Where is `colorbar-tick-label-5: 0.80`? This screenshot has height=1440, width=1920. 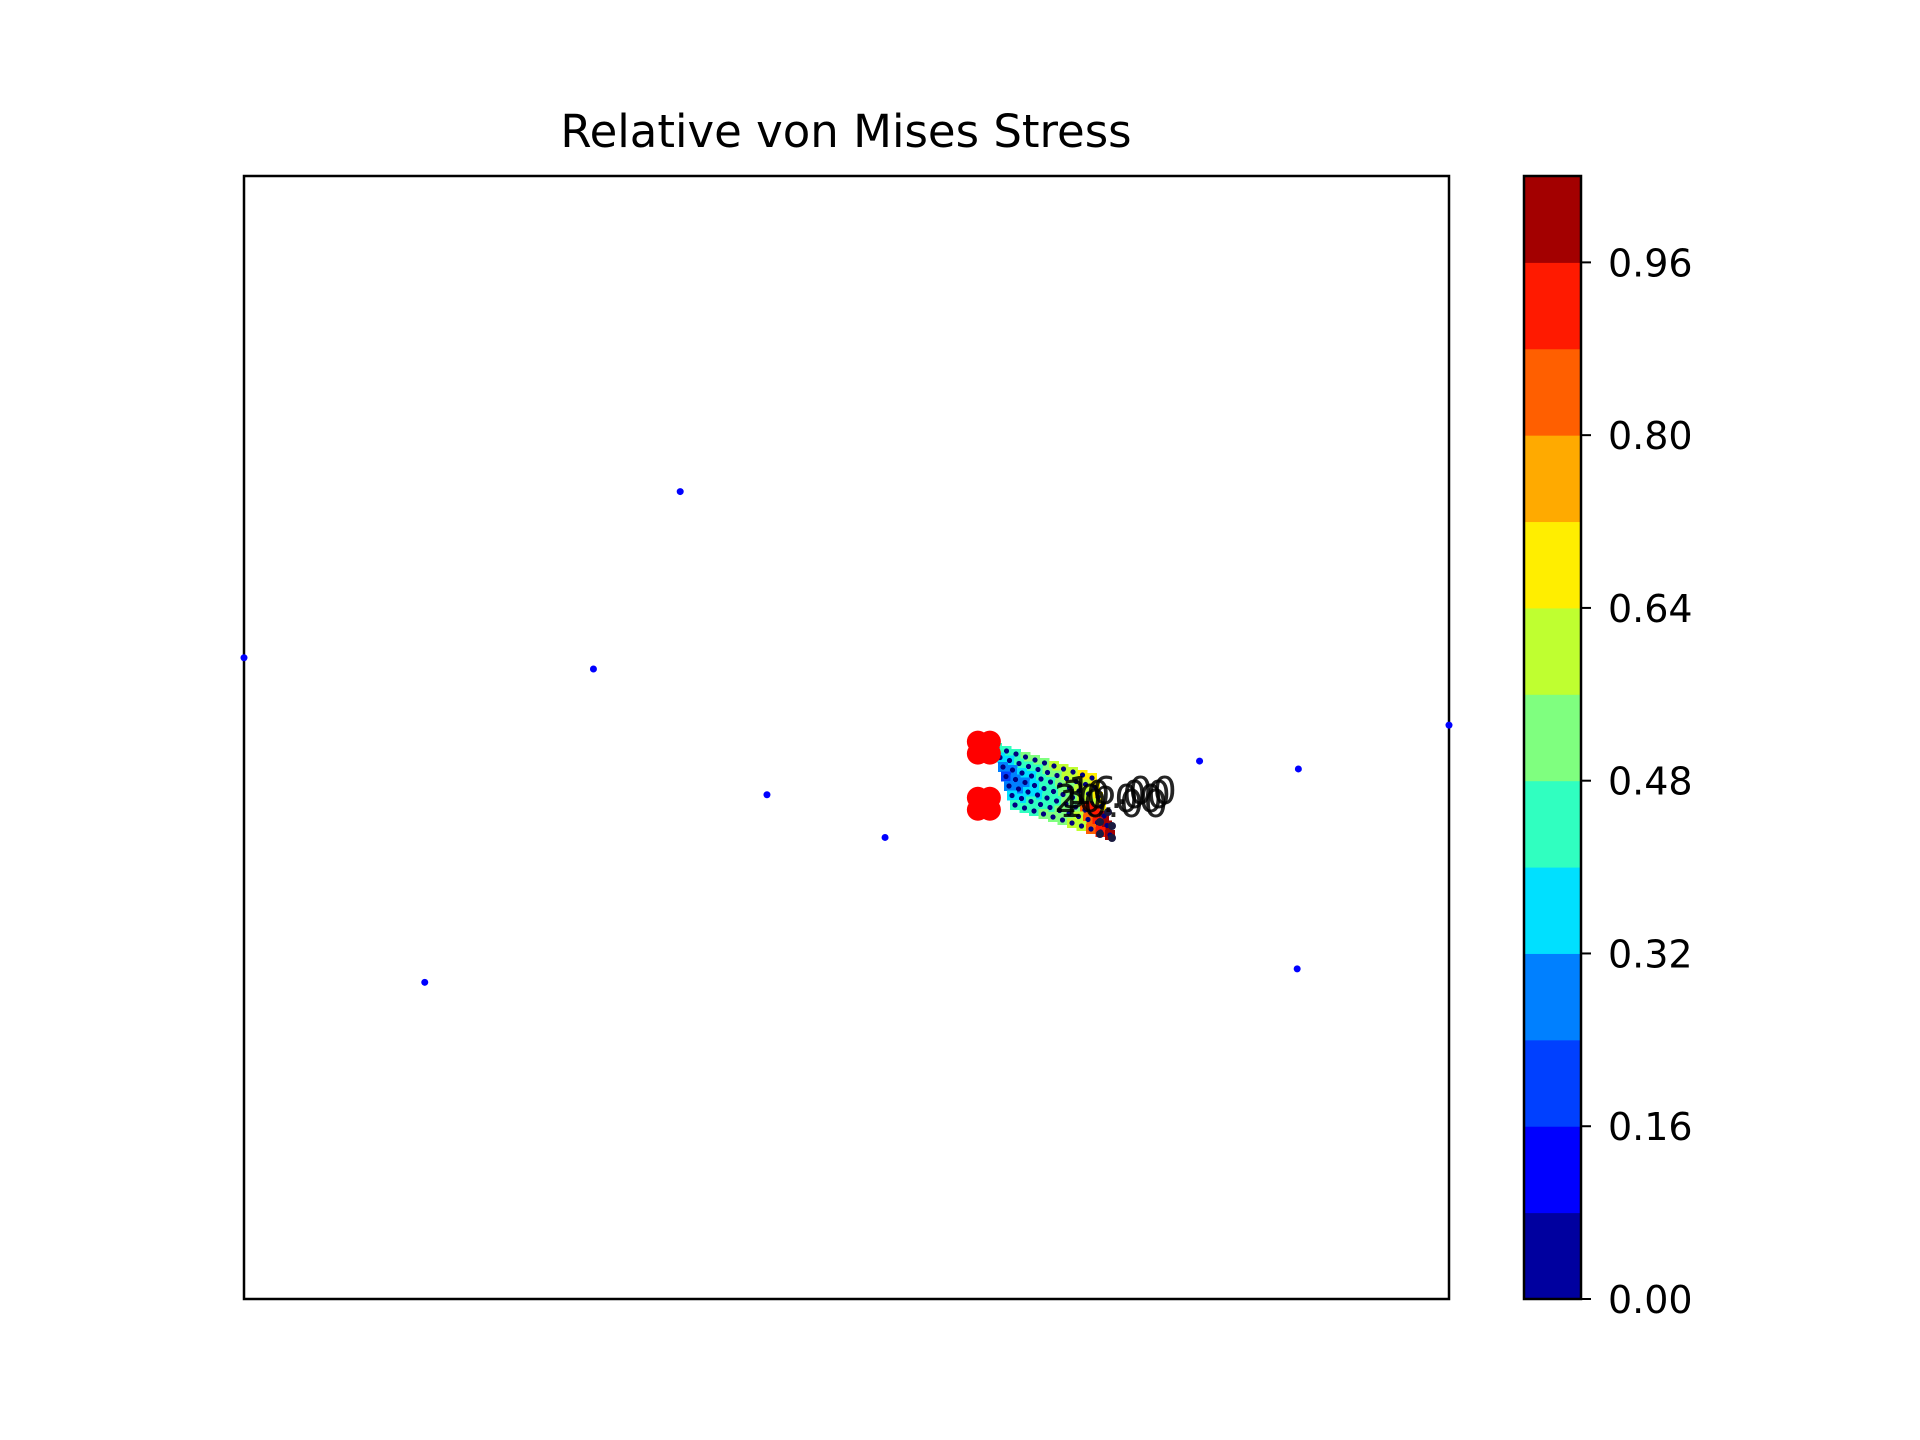
colorbar-tick-label-5: 0.80 is located at coordinates (1650, 436).